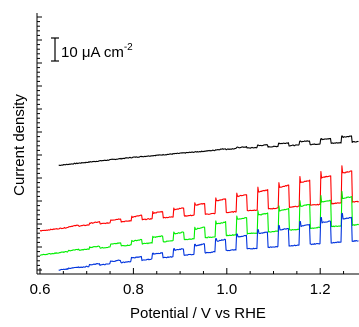  What do you see at coordinates (187, 283) in the screenshot?
I see `x-axis-ticks: 0.6 0.8 1.0 1.2` at bounding box center [187, 283].